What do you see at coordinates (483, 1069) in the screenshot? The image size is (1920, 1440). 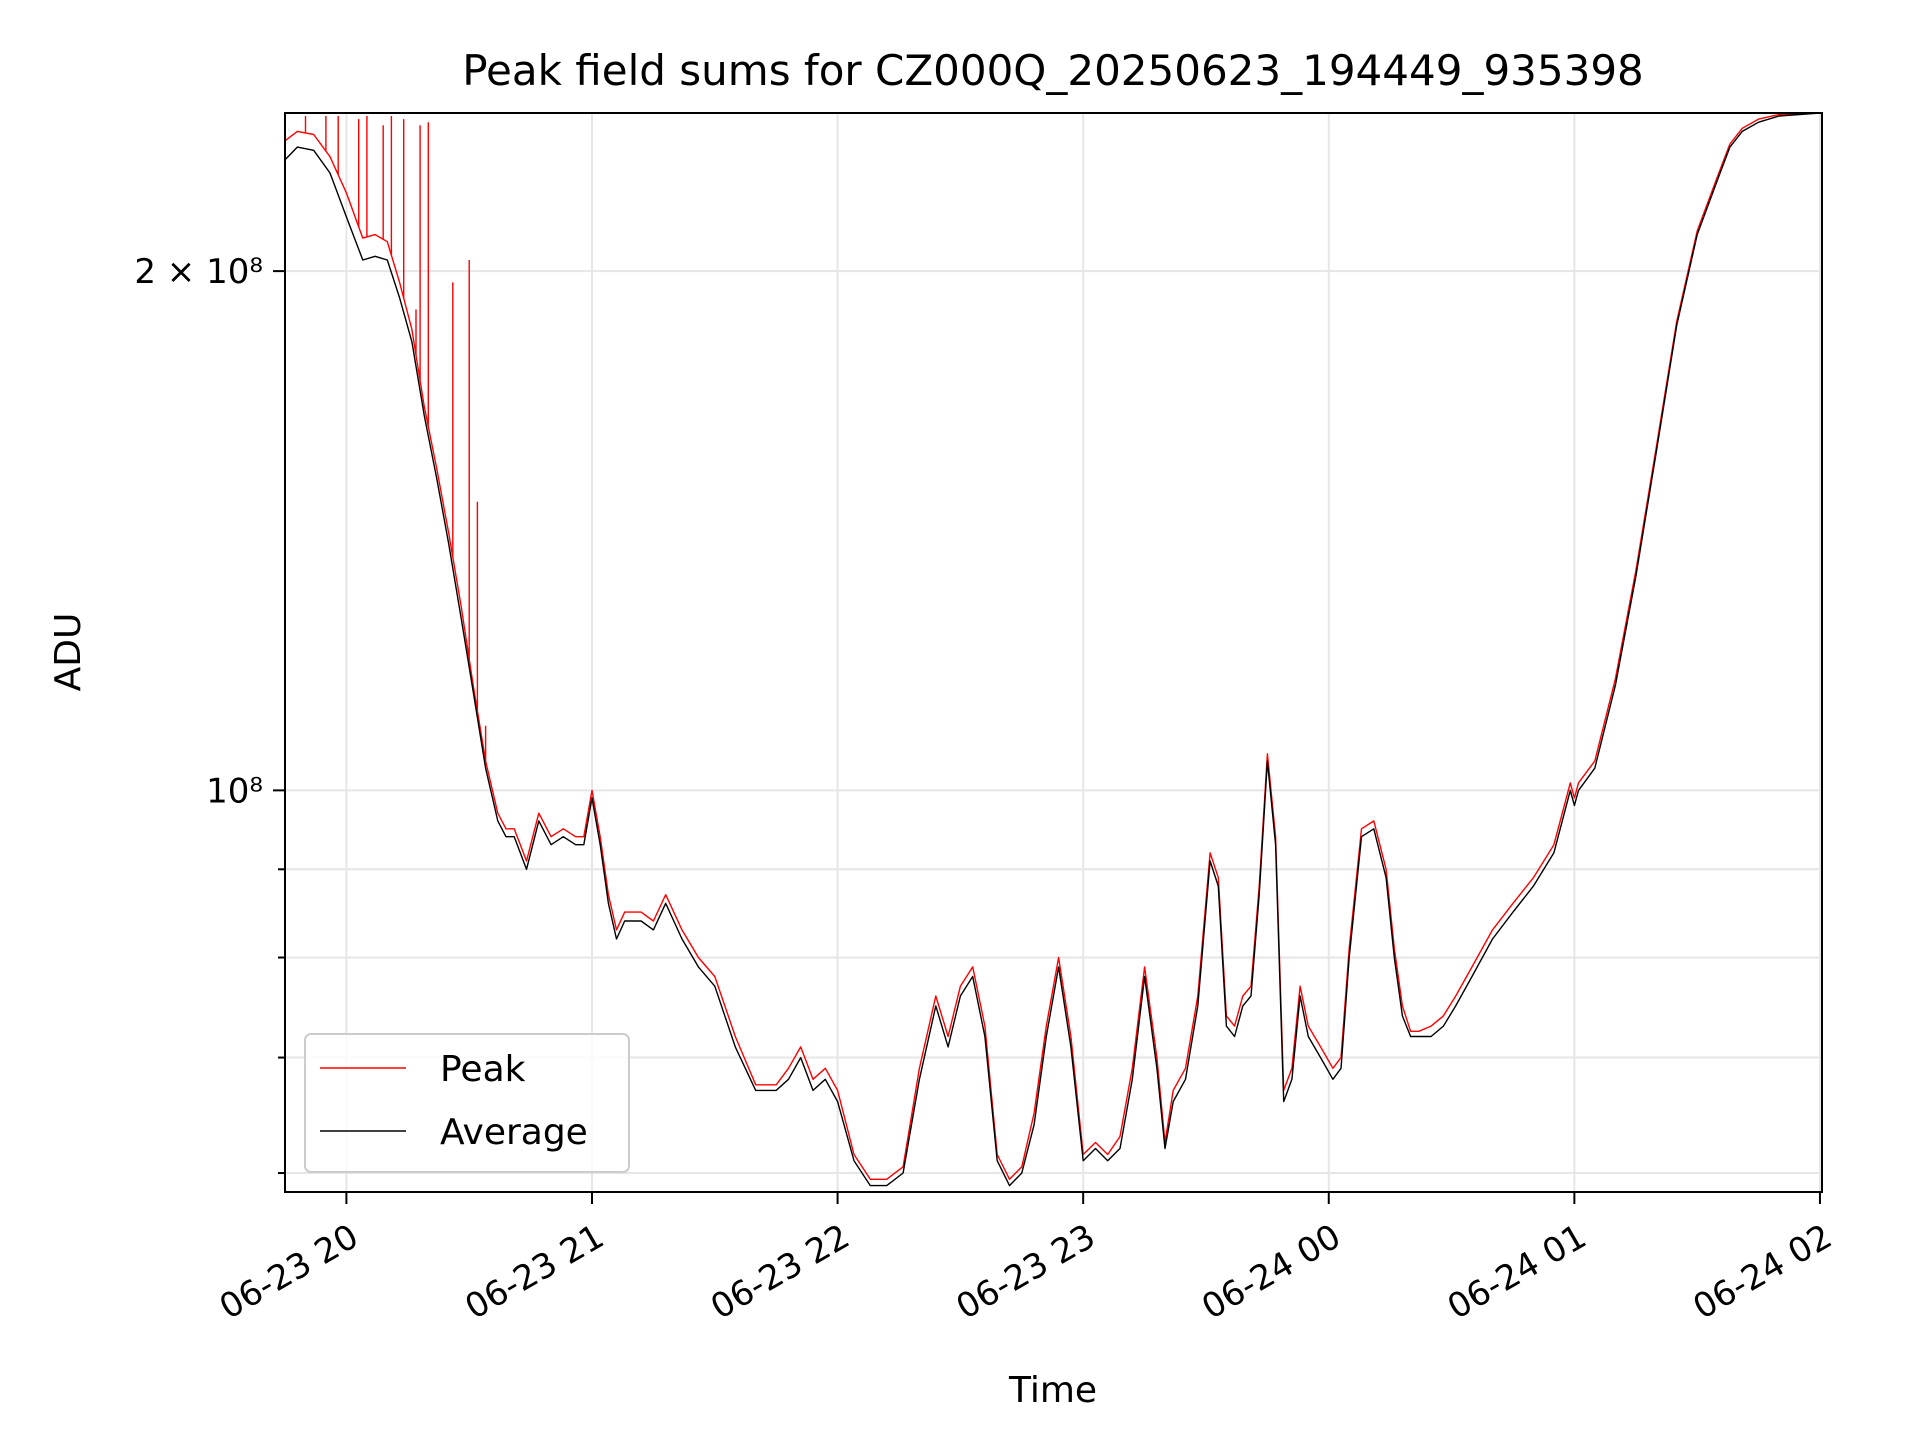 I see `legend-label-peak: Peak` at bounding box center [483, 1069].